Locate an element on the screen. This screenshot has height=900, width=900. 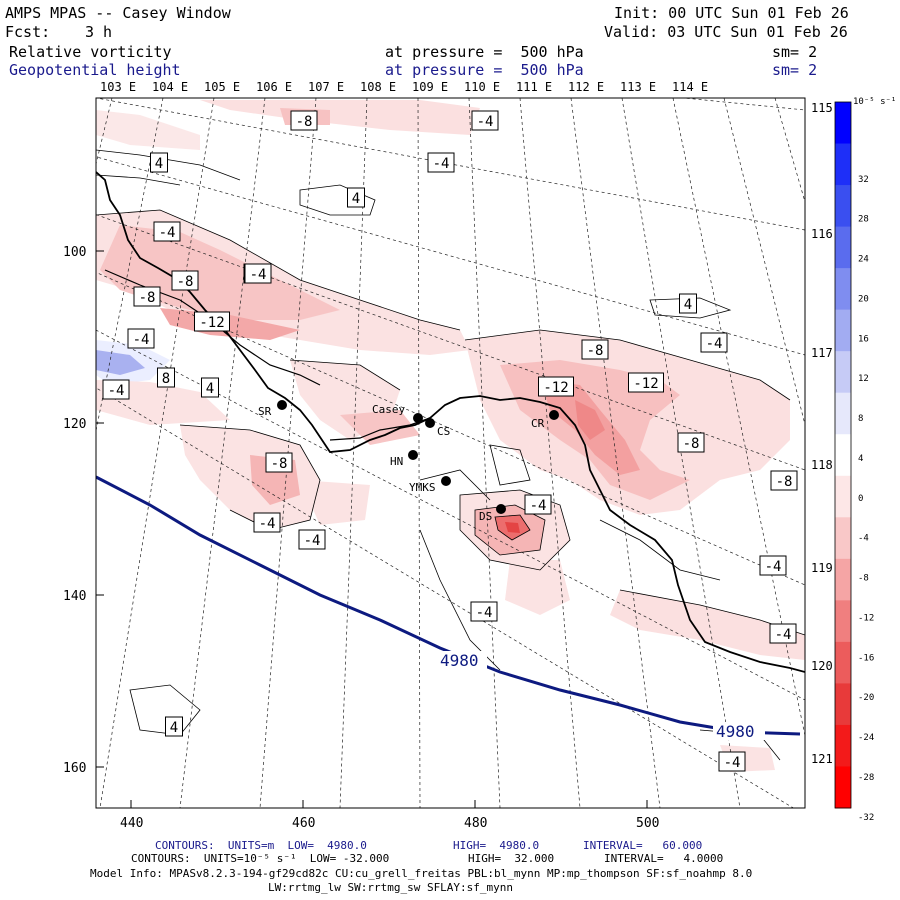
colorbar-label: 16 is located at coordinates (863, 339).